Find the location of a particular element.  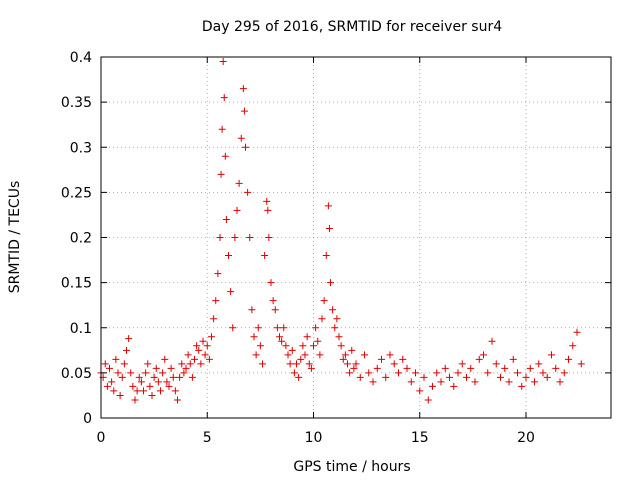

y-tick-label: 0.25 is located at coordinates (76, 193).